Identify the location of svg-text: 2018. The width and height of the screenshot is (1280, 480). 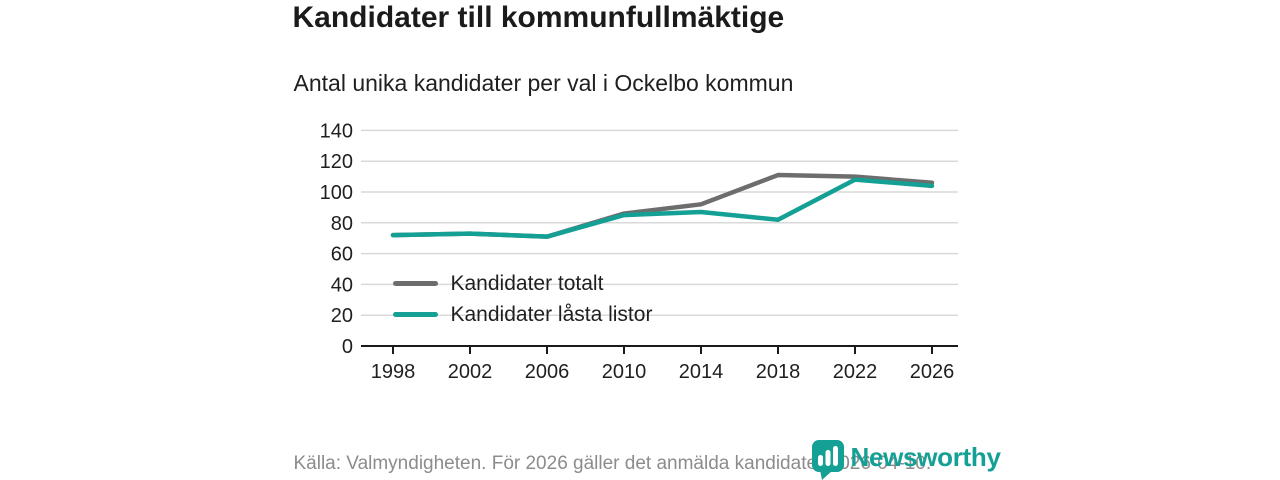
(777, 372).